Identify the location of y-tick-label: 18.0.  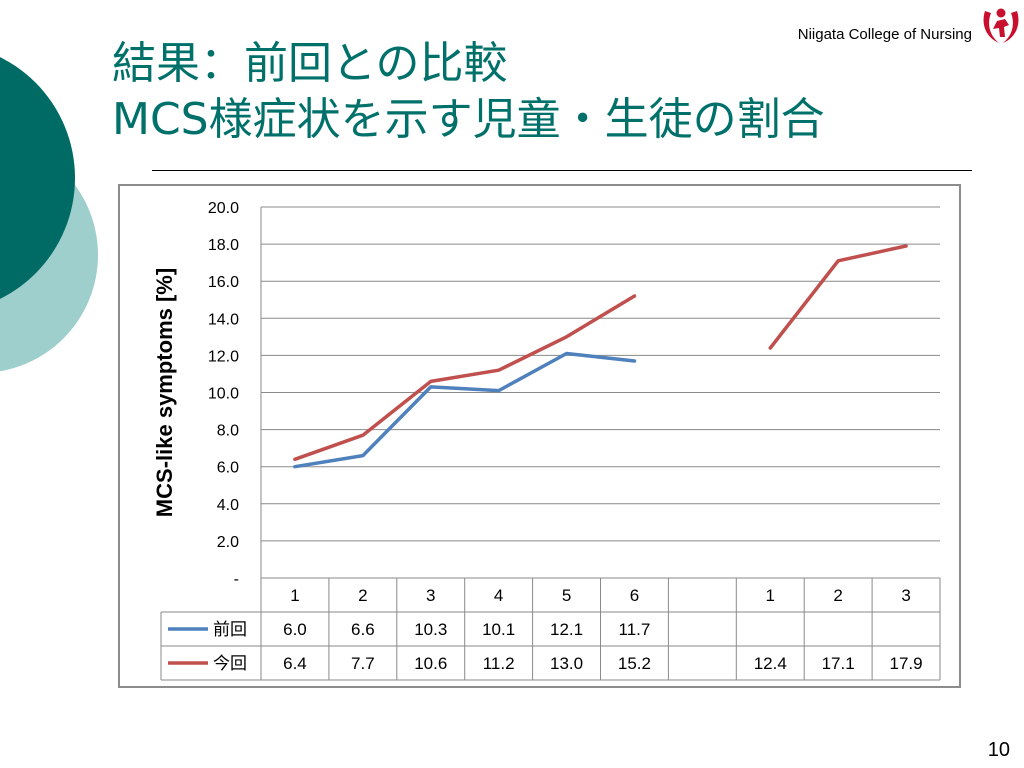
(223, 245).